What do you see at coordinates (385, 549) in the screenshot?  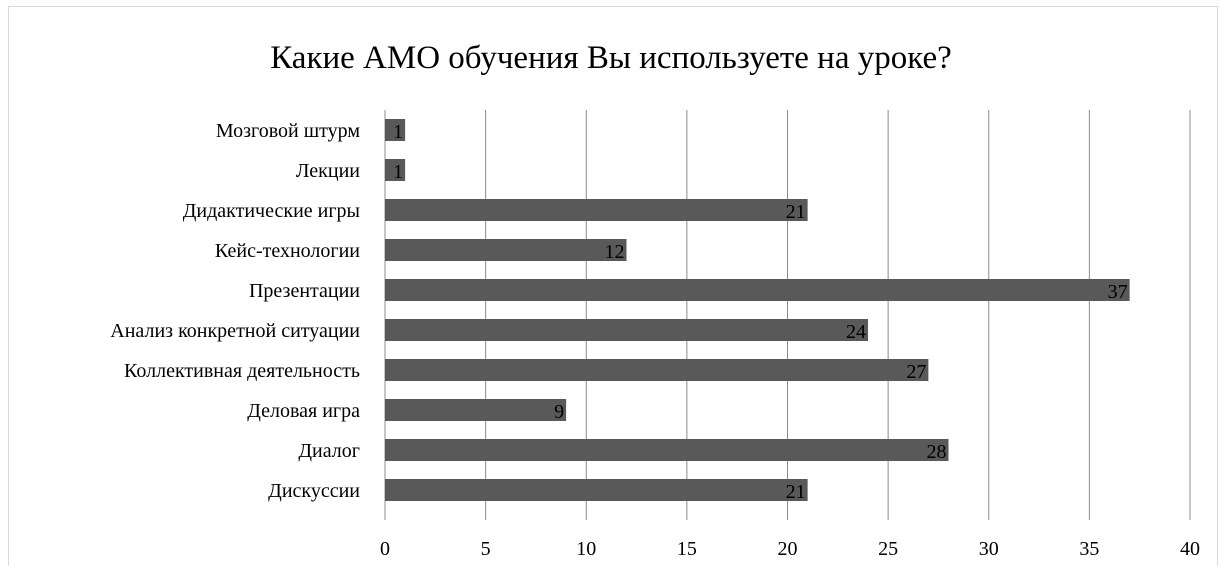 I see `x-tick-label: 0` at bounding box center [385, 549].